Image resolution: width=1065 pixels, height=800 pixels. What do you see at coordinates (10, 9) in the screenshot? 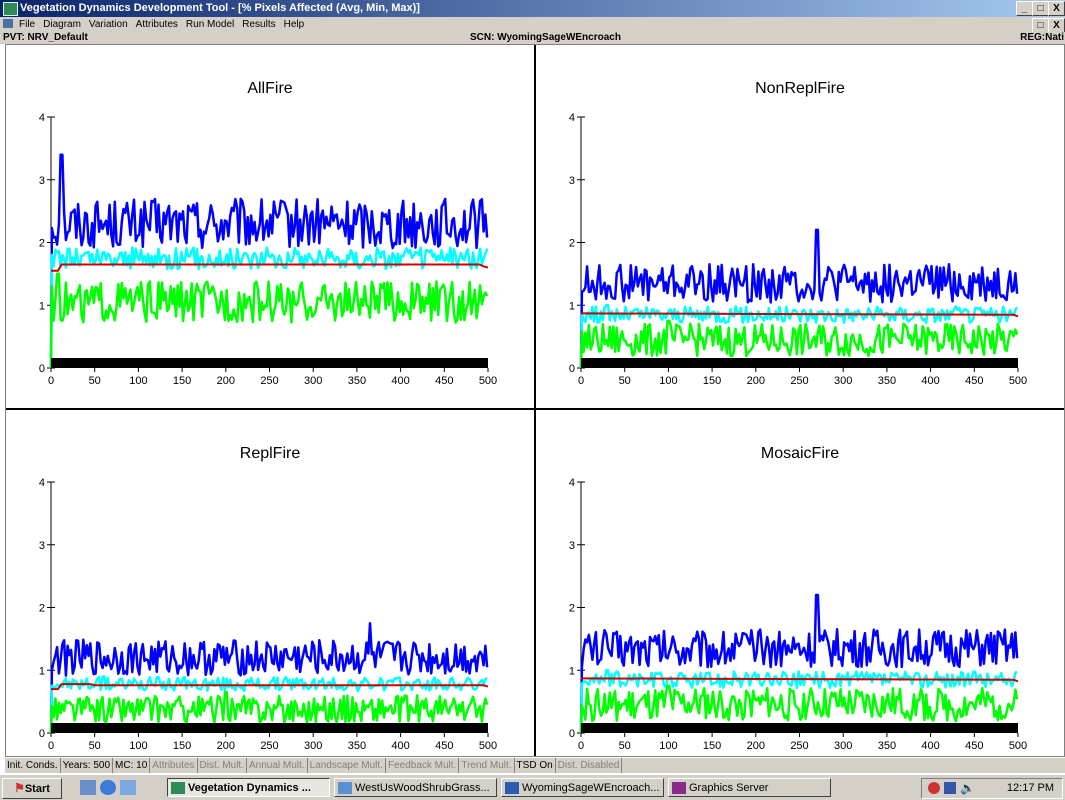
I see `app-icon` at bounding box center [10, 9].